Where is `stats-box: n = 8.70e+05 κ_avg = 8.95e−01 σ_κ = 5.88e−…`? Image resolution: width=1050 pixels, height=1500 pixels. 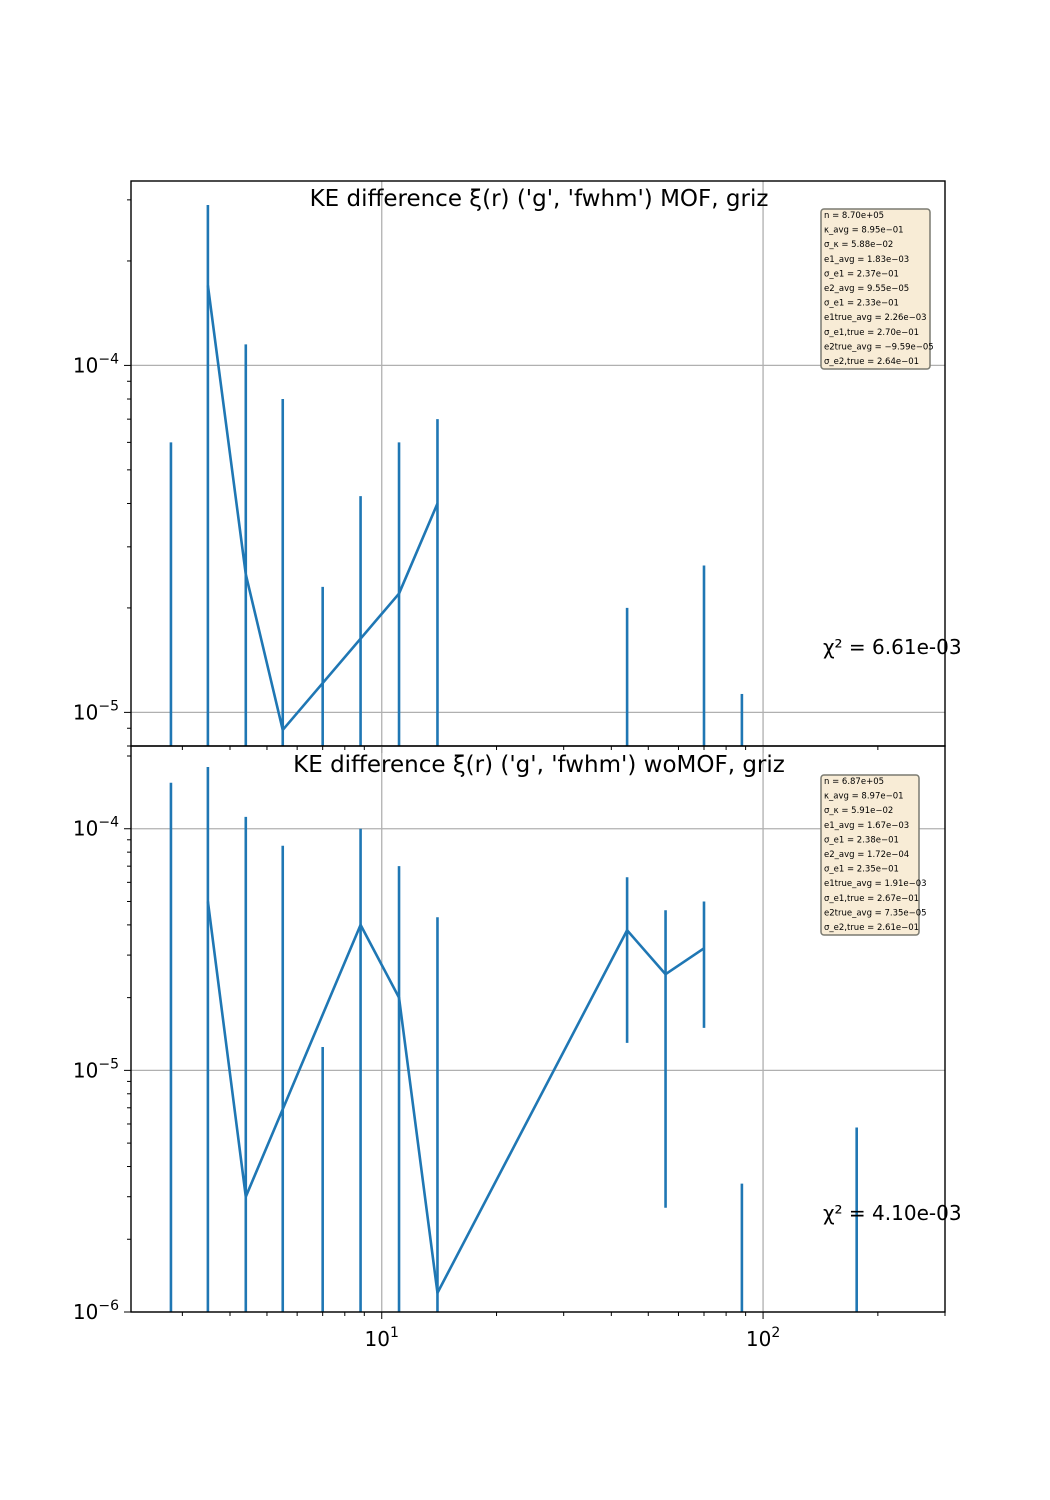
stats-box: n = 8.70e+05 κ_avg = 8.95e−01 σ_κ = 5.88e−… is located at coordinates (877, 289).